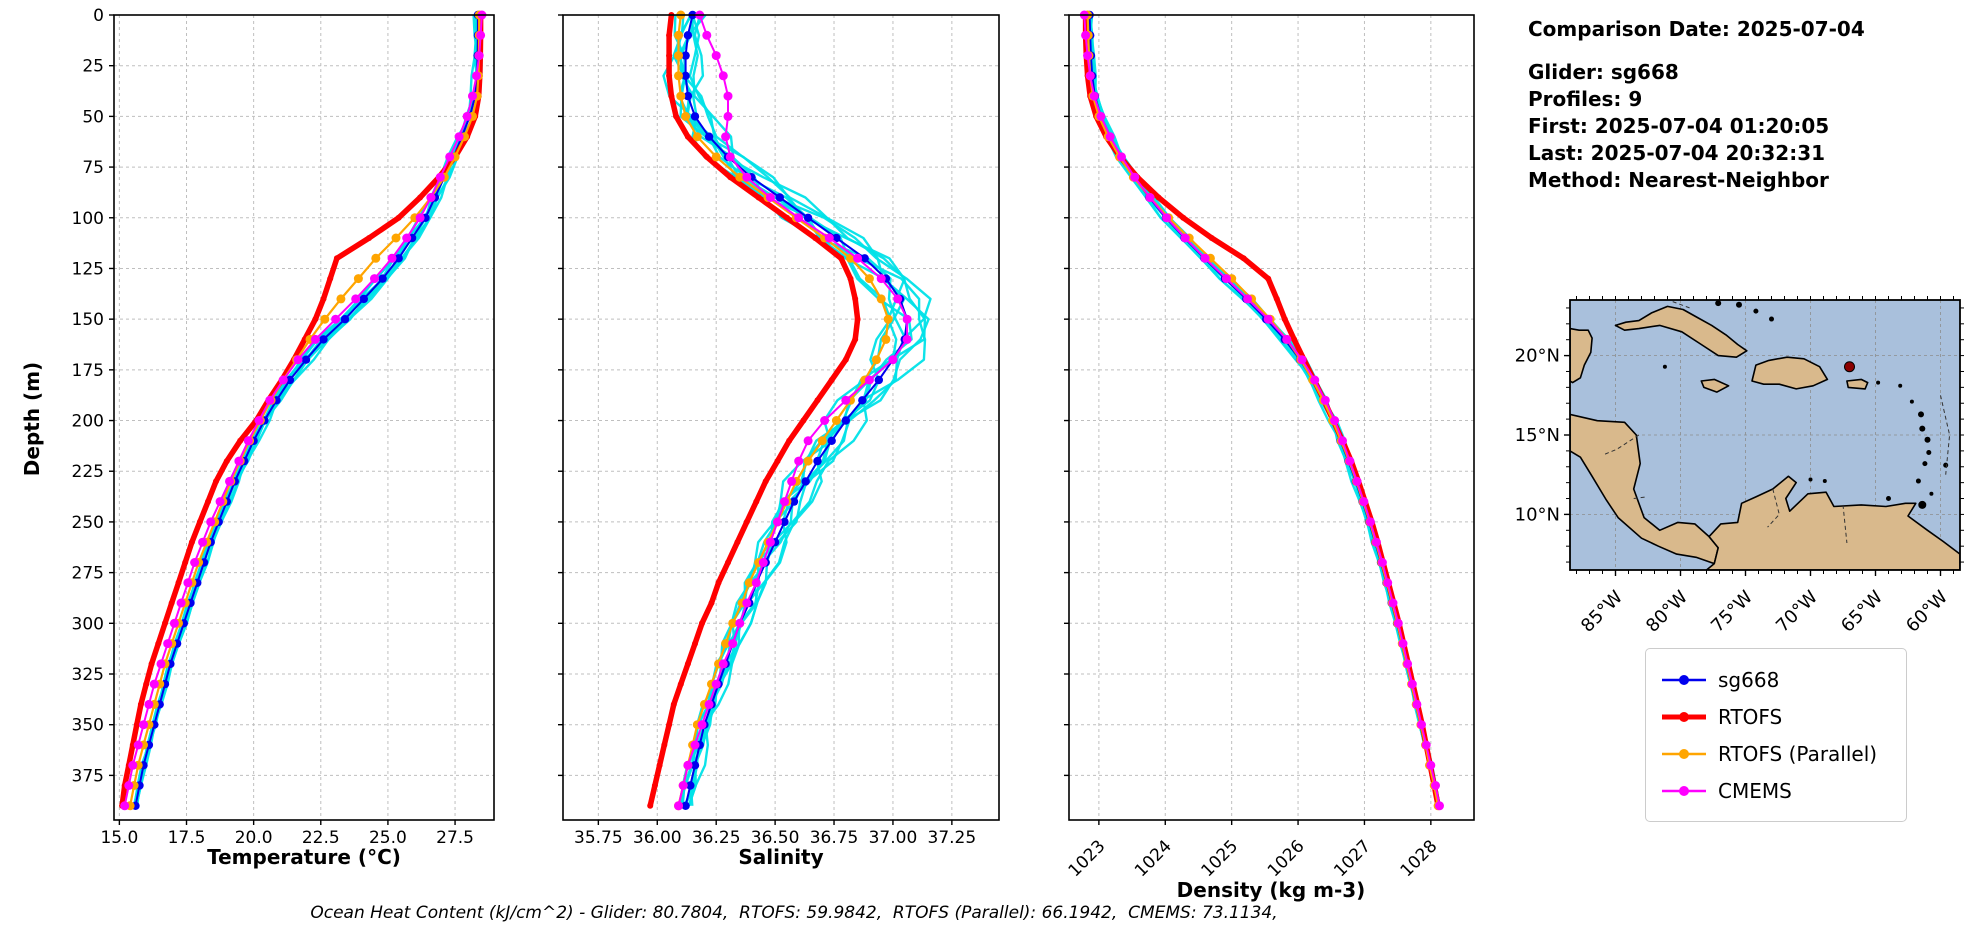  I want to click on legend: sg668 RTOFS RTOFS (Parallel) CMEMS, so click(1776, 735).